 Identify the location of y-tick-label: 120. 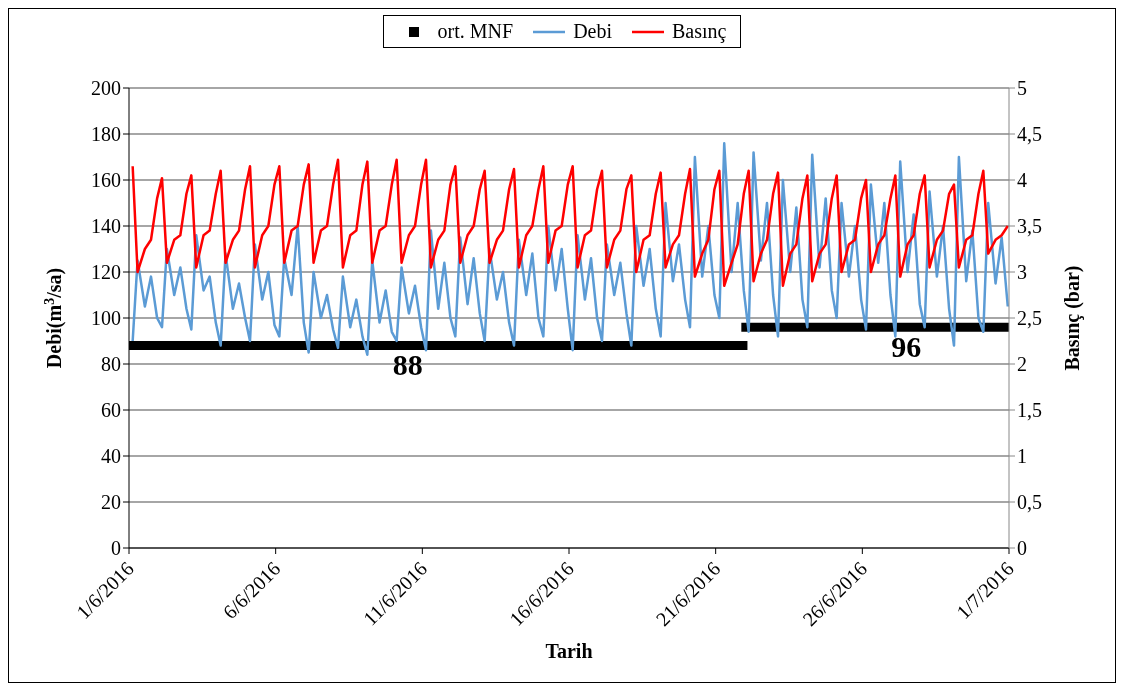
(106, 272).